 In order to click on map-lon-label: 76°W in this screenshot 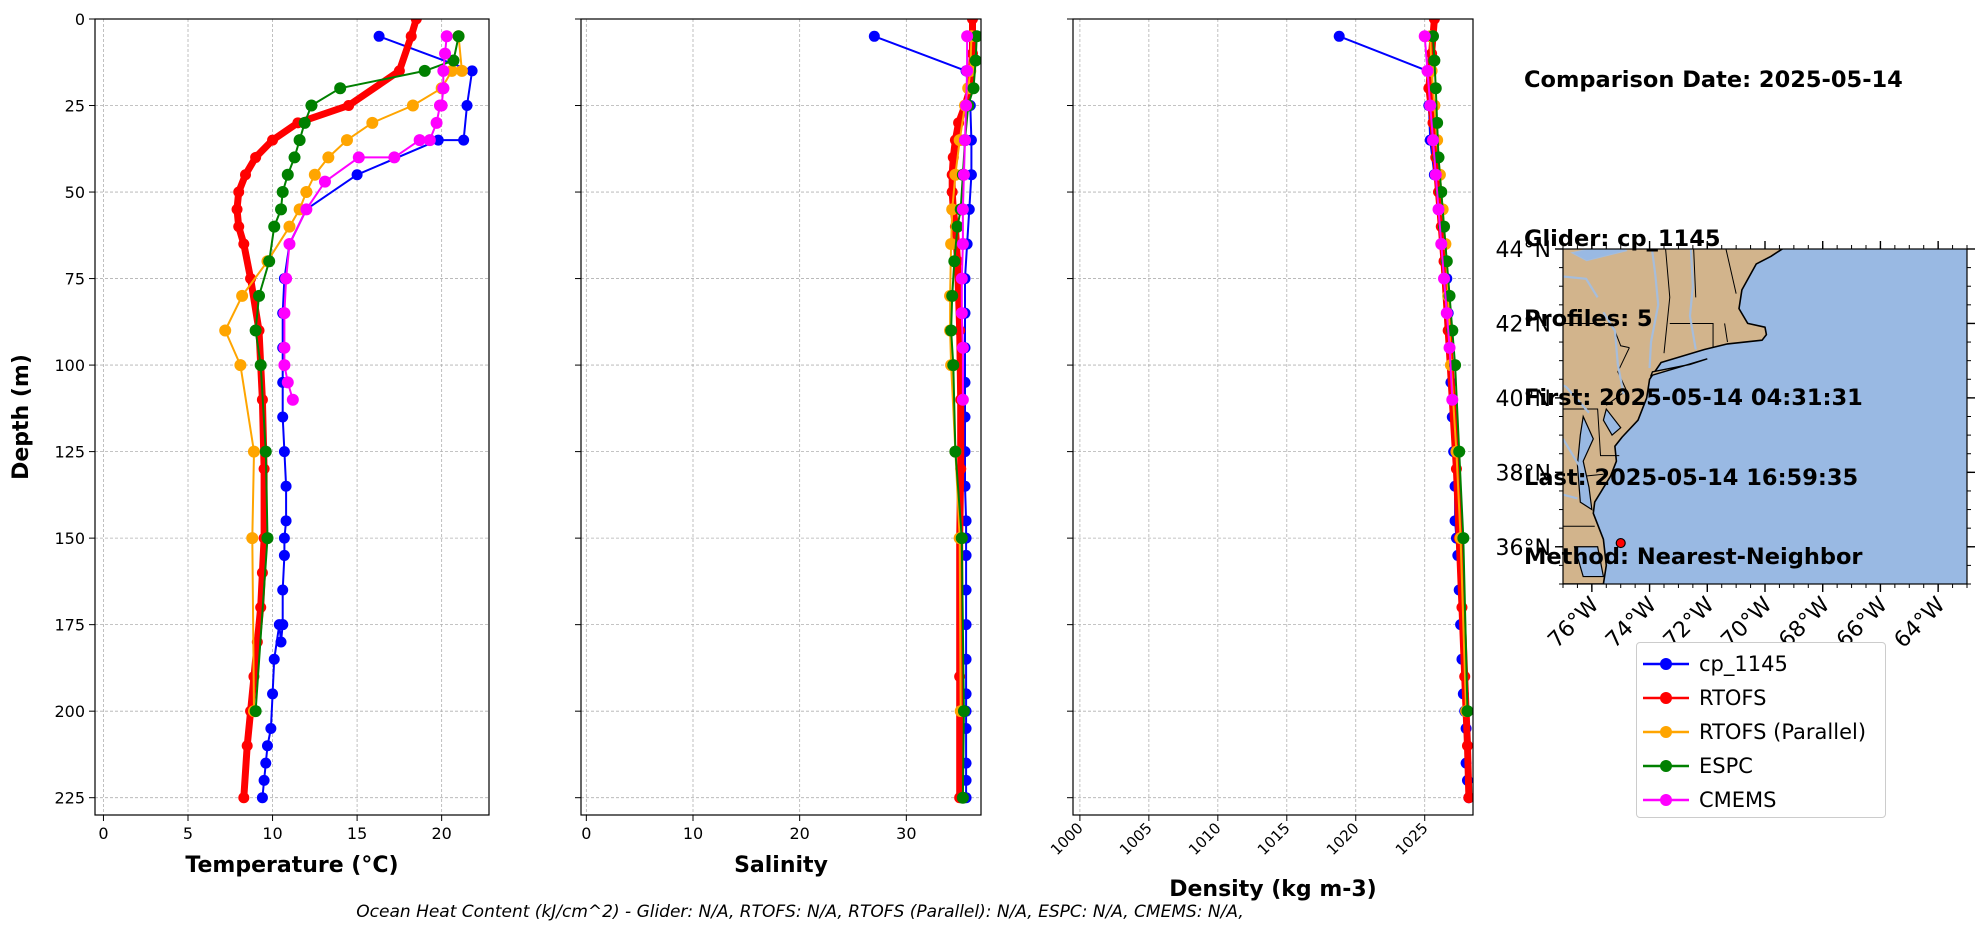, I will do `click(1573, 622)`.